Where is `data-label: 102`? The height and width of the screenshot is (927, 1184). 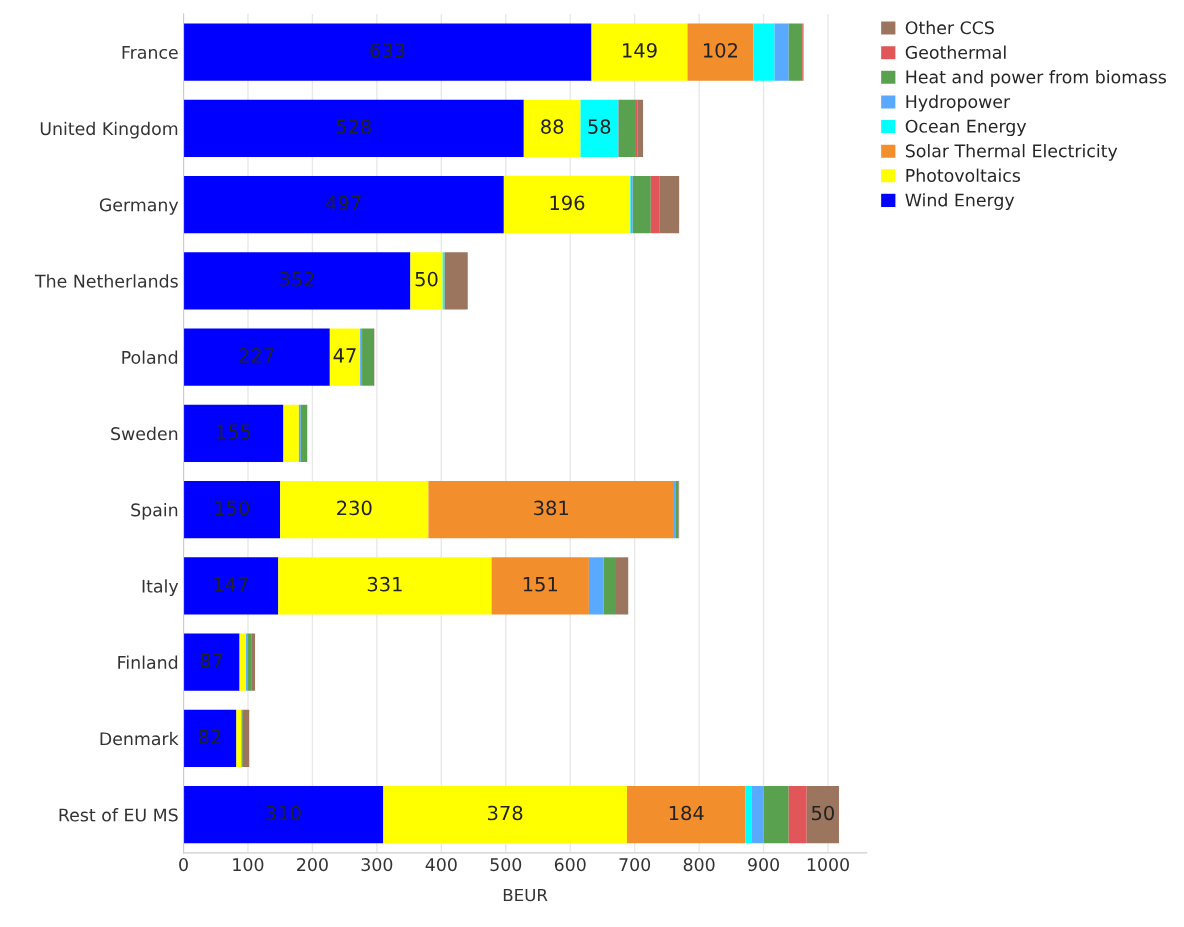 data-label: 102 is located at coordinates (720, 50).